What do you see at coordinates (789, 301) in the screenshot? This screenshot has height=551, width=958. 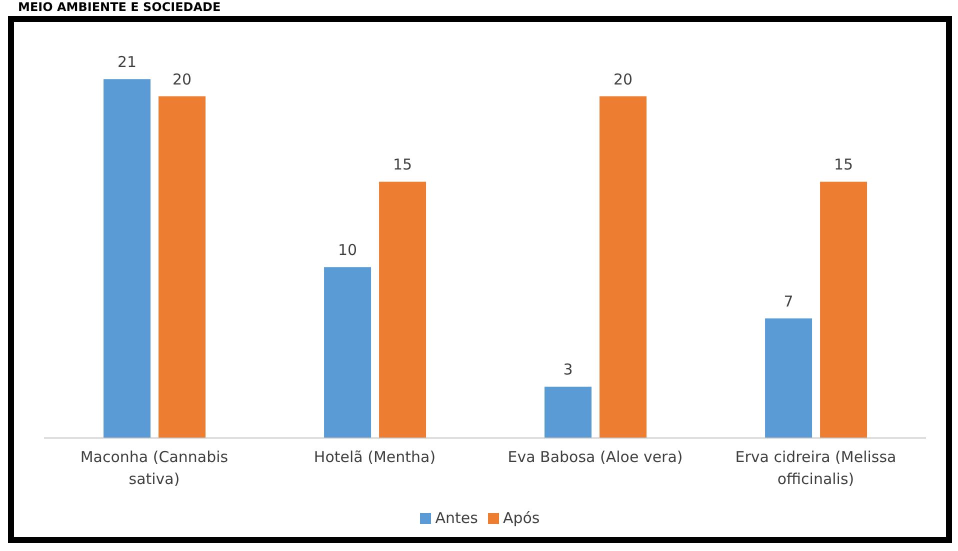 I see `data-label: 7` at bounding box center [789, 301].